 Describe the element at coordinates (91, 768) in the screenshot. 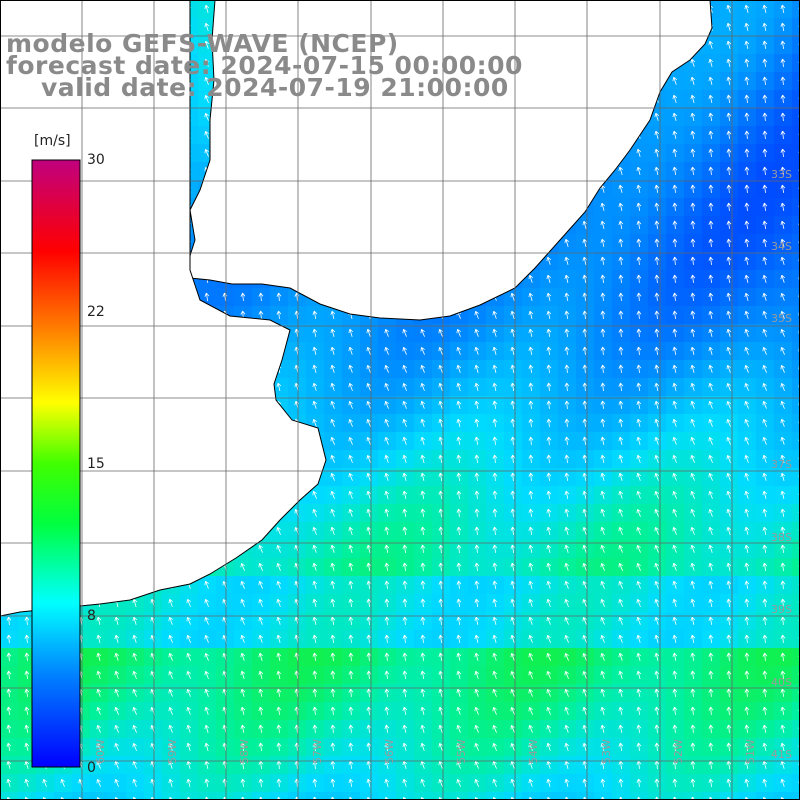

I see `colorbar-tick-0: 0` at that location.